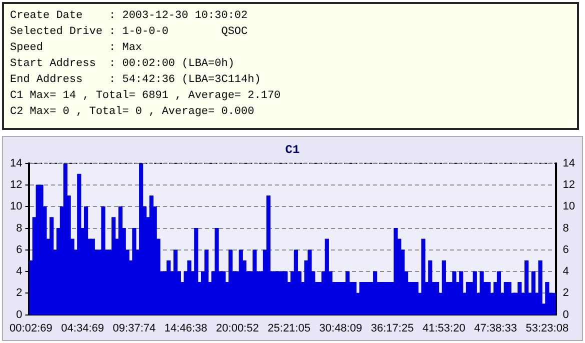 The width and height of the screenshot is (585, 343). What do you see at coordinates (123, 64) in the screenshot?
I see `text: Start Address : 00:02:00 (LBA=0h)` at bounding box center [123, 64].